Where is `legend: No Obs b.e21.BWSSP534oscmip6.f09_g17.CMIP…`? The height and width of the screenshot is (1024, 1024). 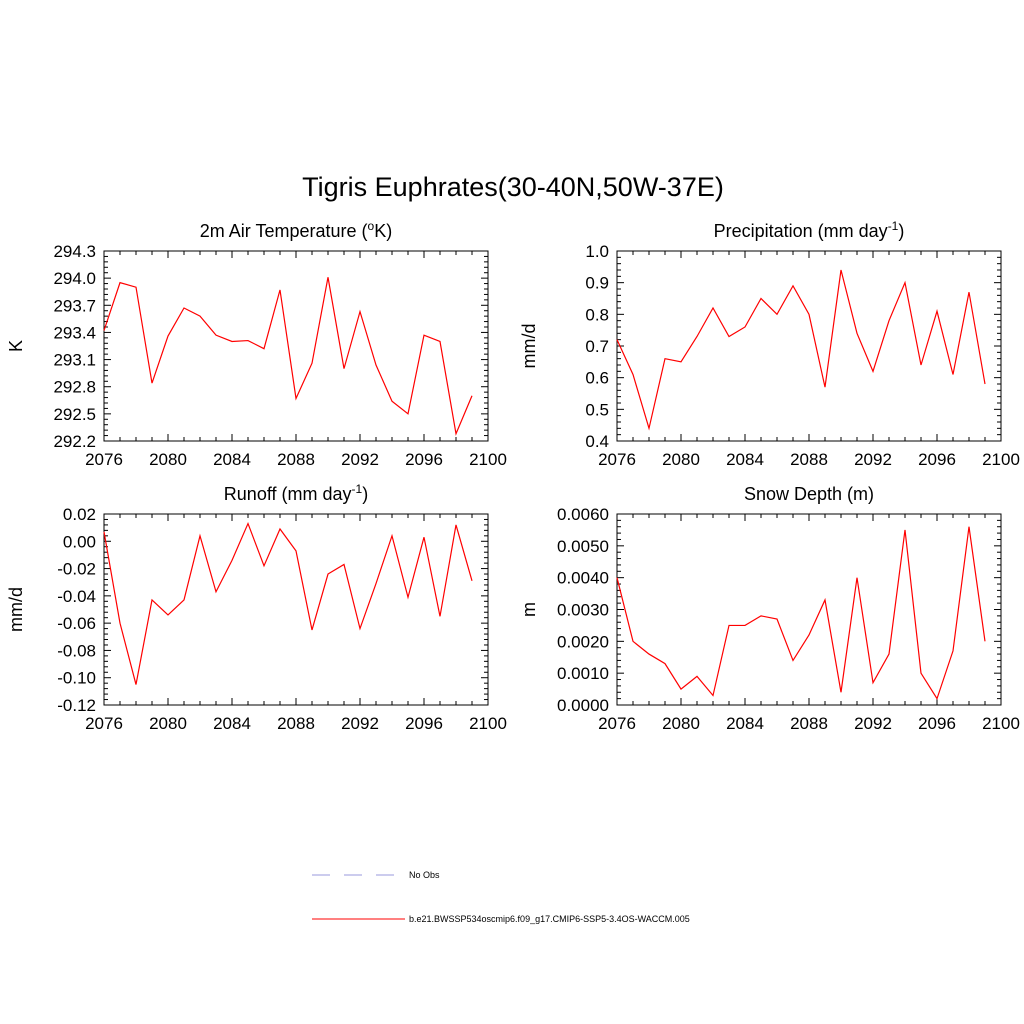 legend: No Obs b.e21.BWSSP534oscmip6.f09_g17.CMIP… is located at coordinates (501, 897).